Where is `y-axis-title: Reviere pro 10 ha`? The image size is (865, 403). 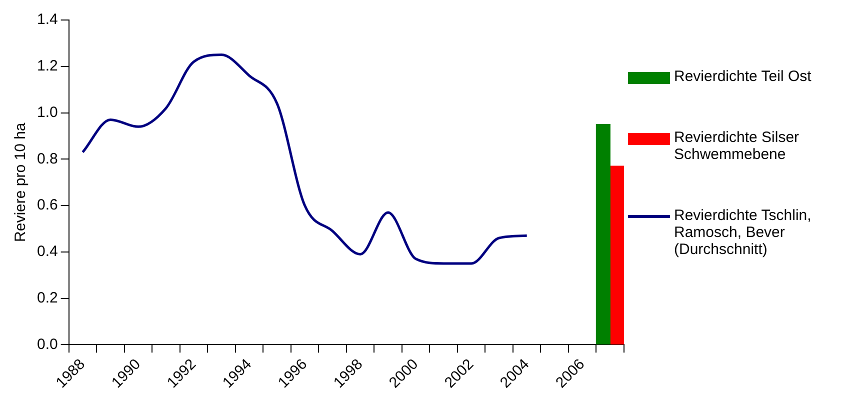
y-axis-title: Reviere pro 10 ha is located at coordinates (21, 182).